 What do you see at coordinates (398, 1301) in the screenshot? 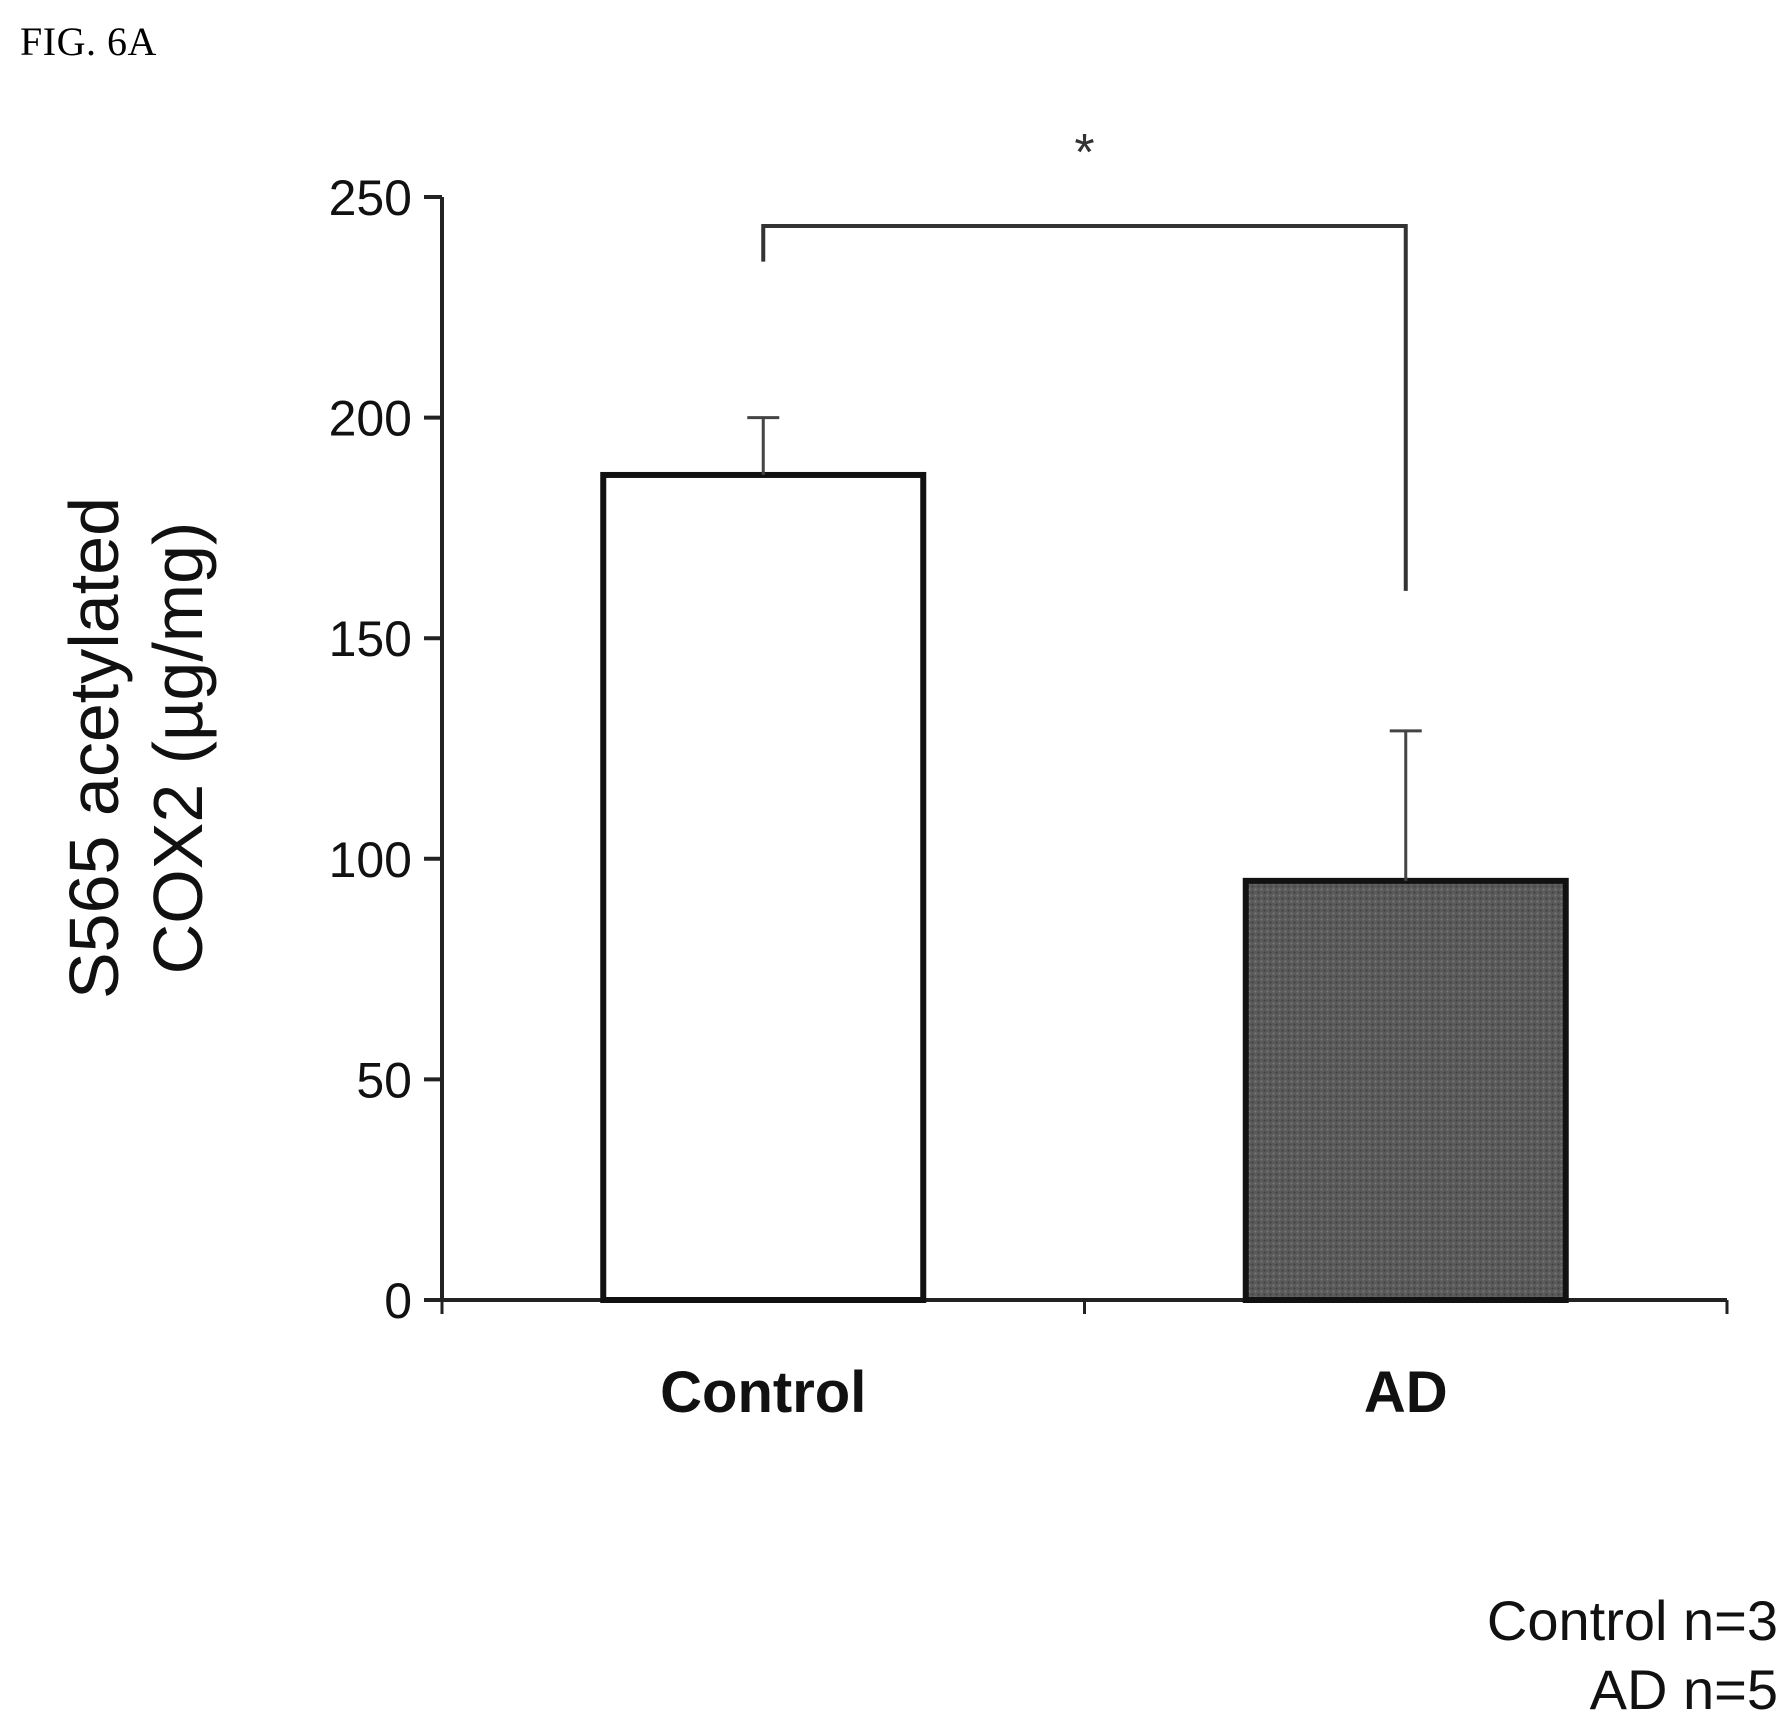
I see `y-tick-label: 0` at bounding box center [398, 1301].